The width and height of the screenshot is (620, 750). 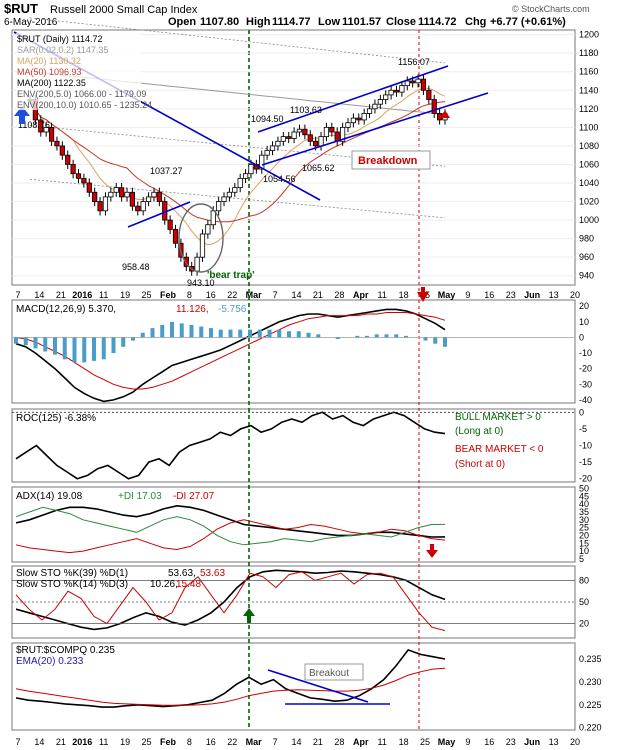 What do you see at coordinates (423, 294) in the screenshot?
I see `red-down-arrow-axis` at bounding box center [423, 294].